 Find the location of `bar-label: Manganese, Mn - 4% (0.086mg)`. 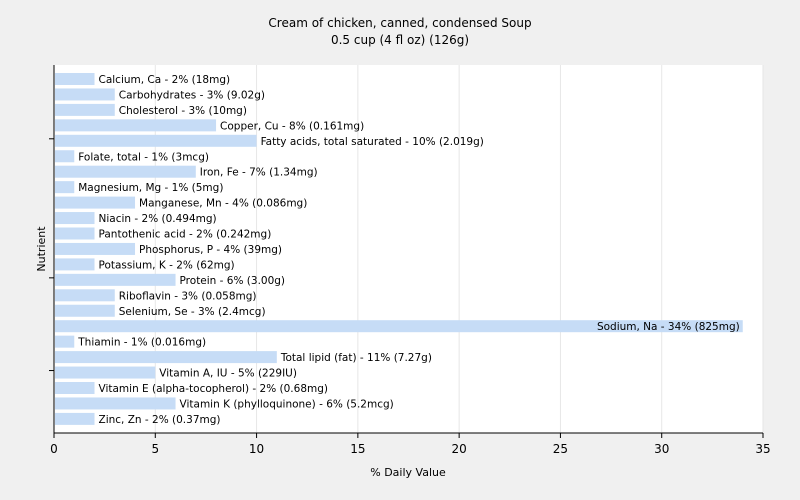

bar-label: Manganese, Mn - 4% (0.086mg) is located at coordinates (223, 204).